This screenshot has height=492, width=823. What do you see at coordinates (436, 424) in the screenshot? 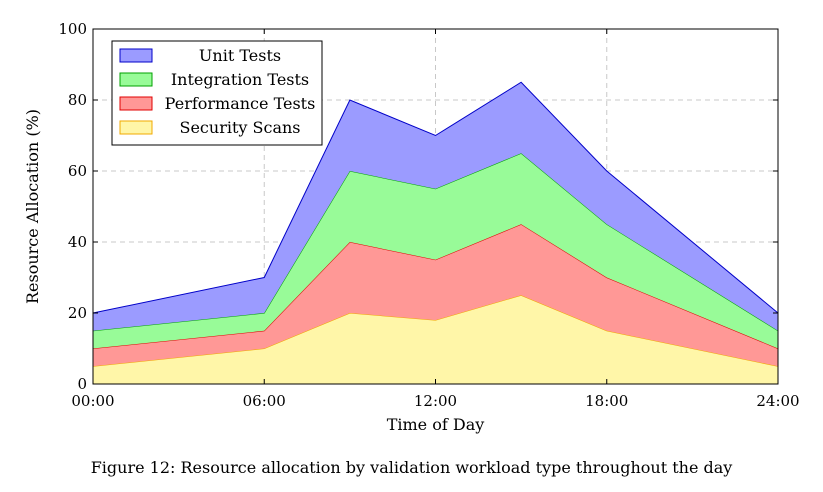
I see `x-axis-label: Time of Day` at bounding box center [436, 424].